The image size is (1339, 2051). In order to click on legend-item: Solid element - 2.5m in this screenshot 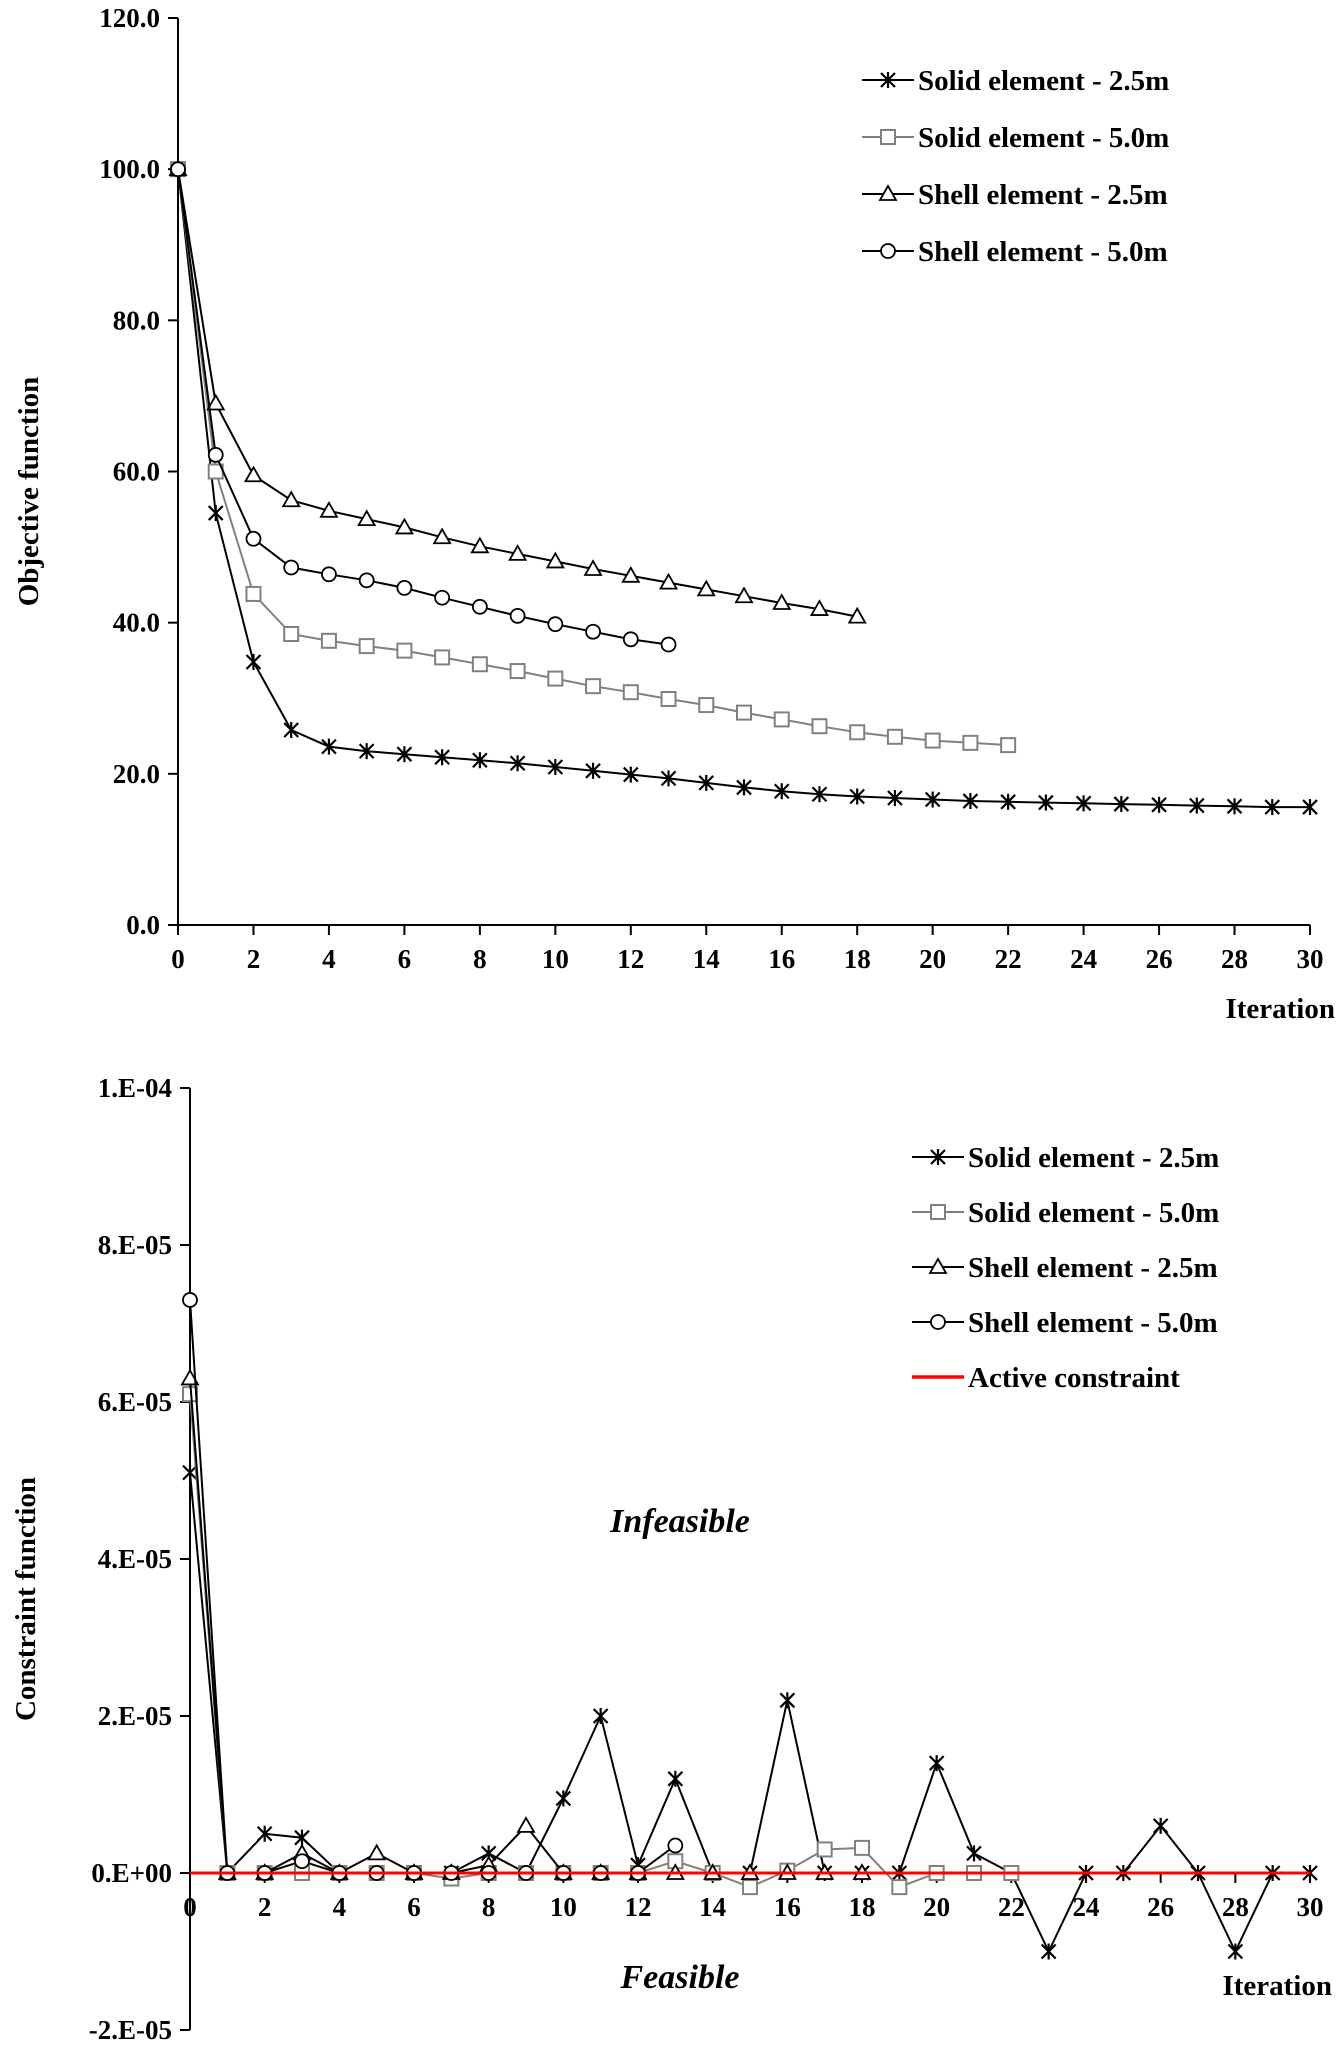, I will do `click(1065, 1158)`.